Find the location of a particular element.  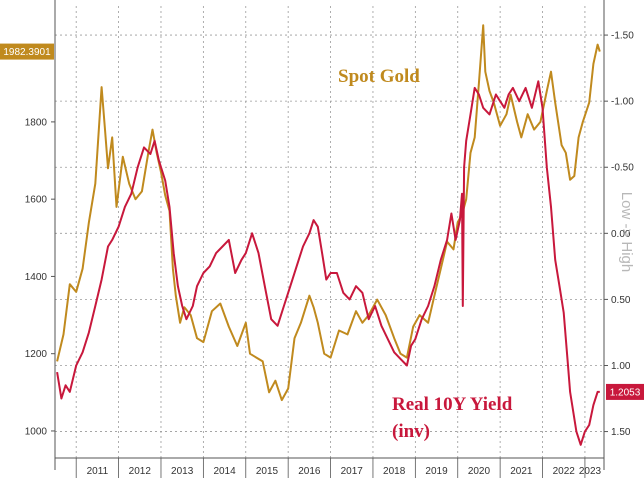

yield-last-badge-label: 1.2053 is located at coordinates (625, 392).